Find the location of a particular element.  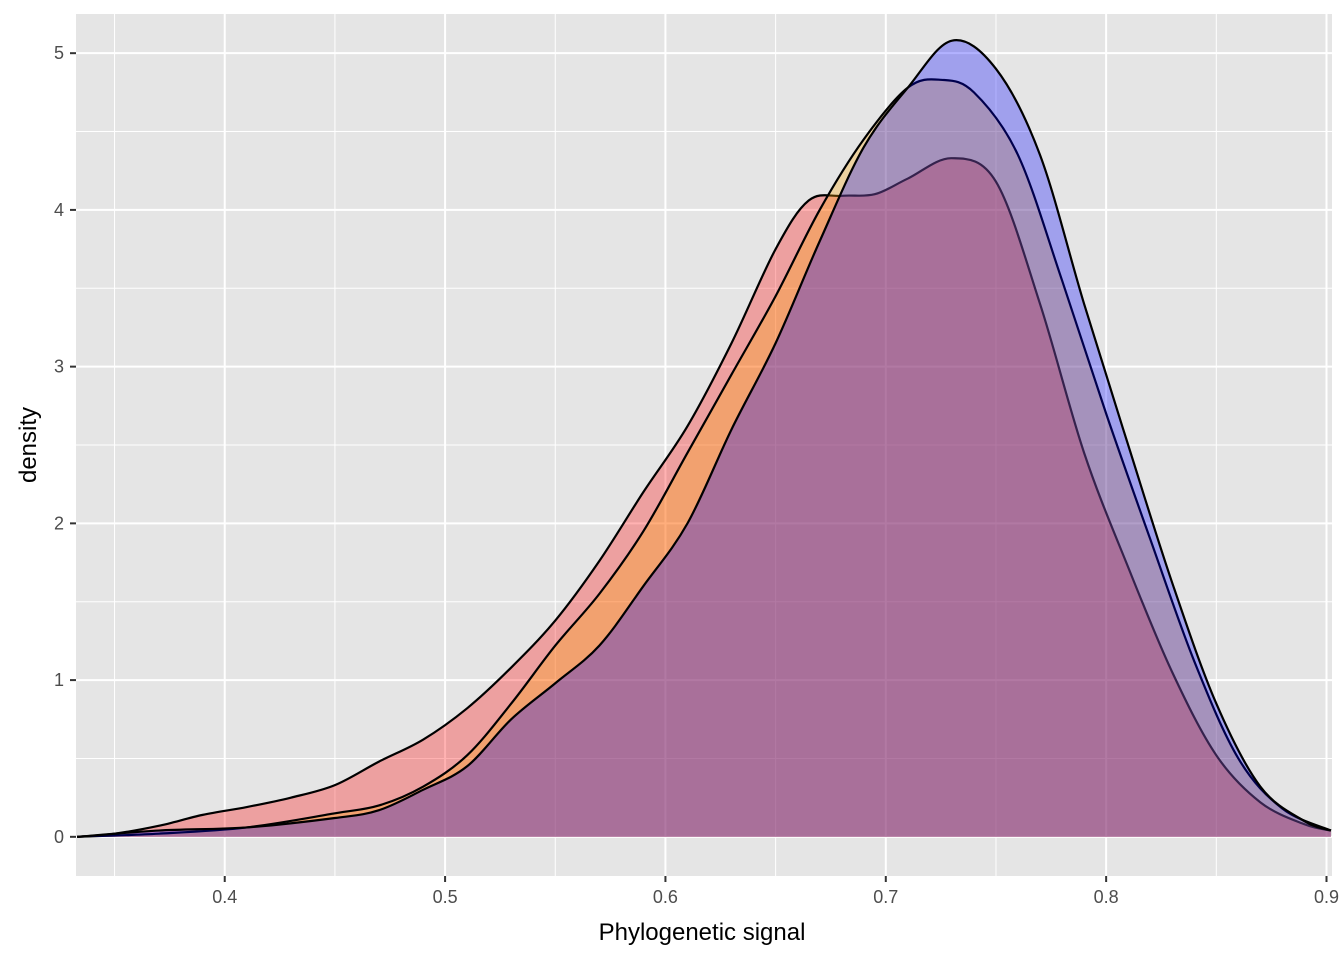

y-tick-label: 4 is located at coordinates (59, 210).